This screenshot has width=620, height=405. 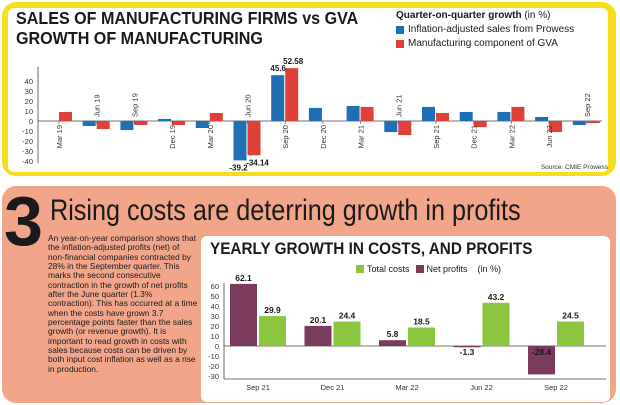 I want to click on bottom-legend-label-costs: Total costs, so click(x=388, y=269).